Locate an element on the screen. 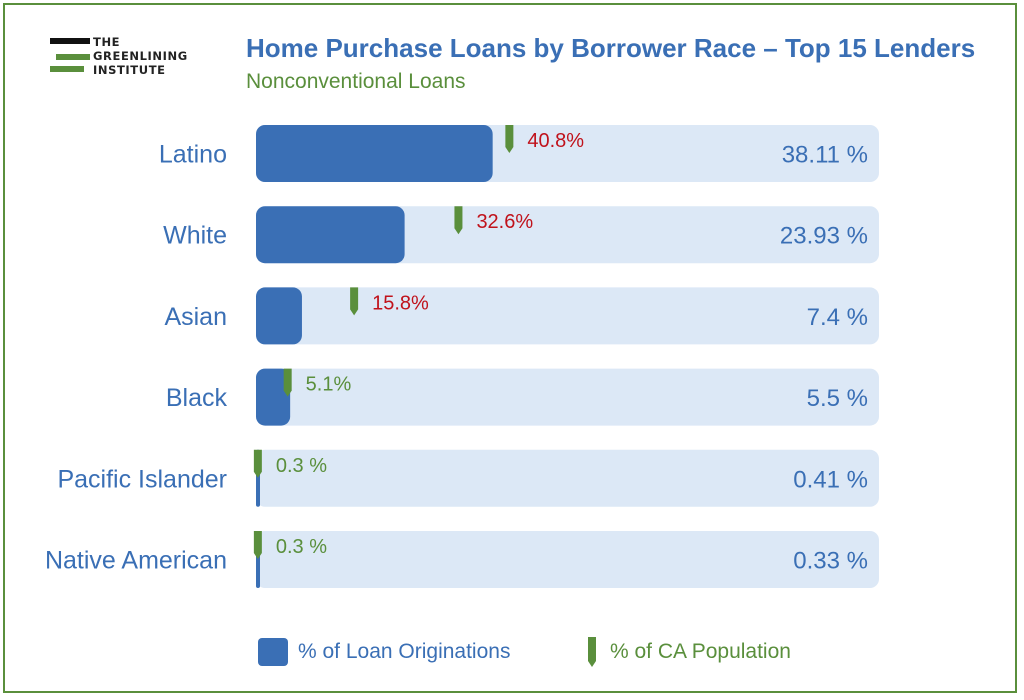 This screenshot has height=700, width=1024. population-marker-latino is located at coordinates (509, 139).